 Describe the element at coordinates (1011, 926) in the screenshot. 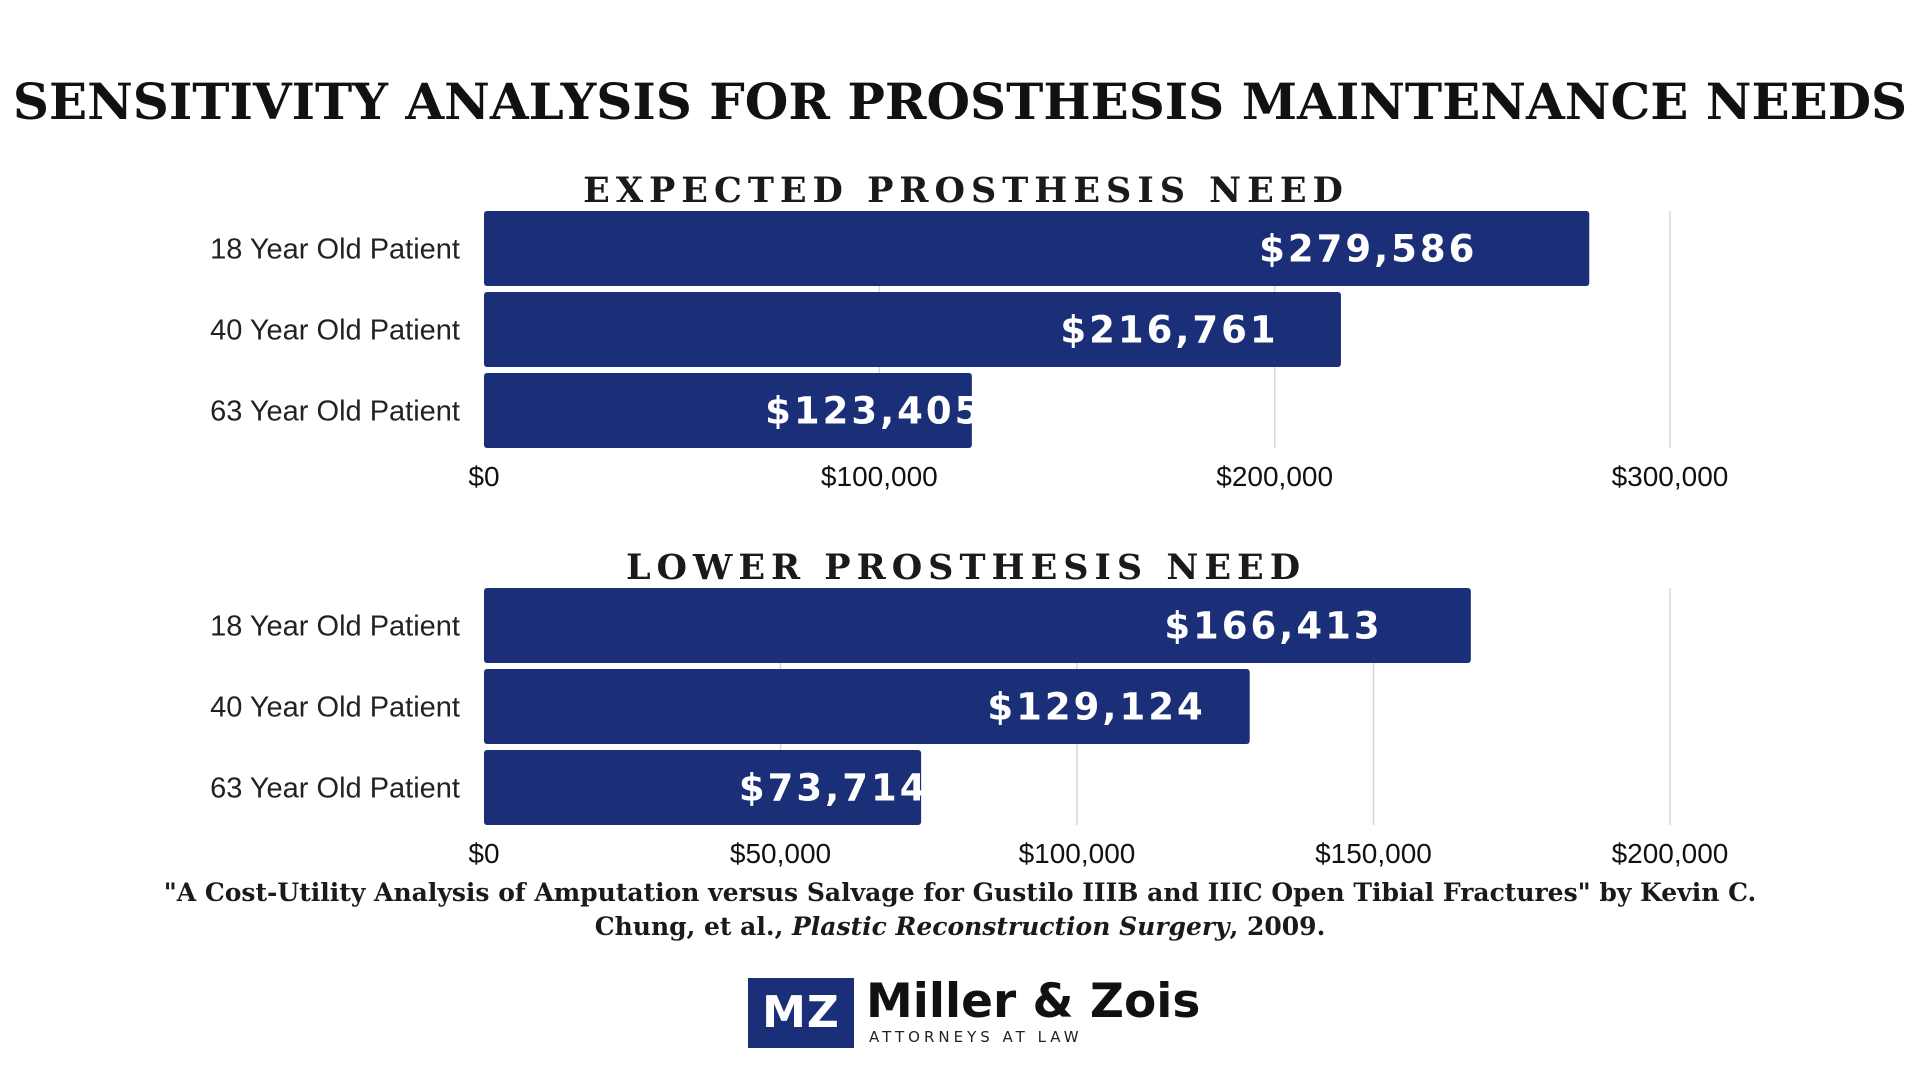

I see `citation-journal: Plastic Reconstruction Surgery` at that location.